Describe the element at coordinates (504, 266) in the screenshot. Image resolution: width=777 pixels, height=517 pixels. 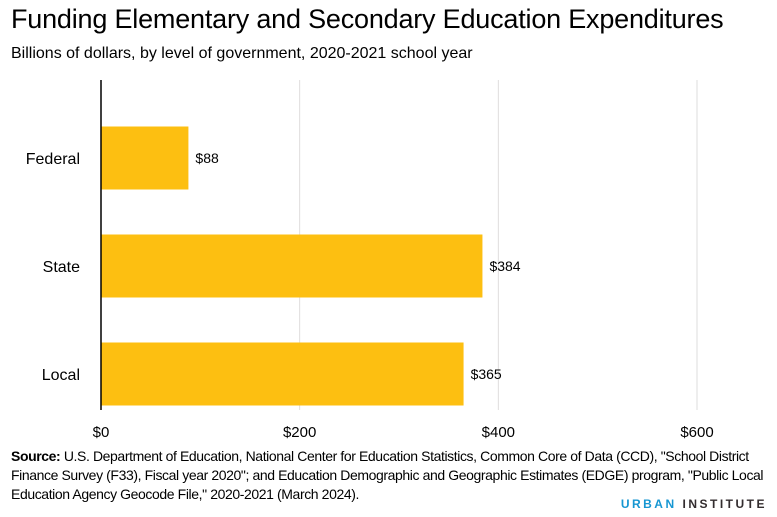
I see `data-label: $384` at that location.